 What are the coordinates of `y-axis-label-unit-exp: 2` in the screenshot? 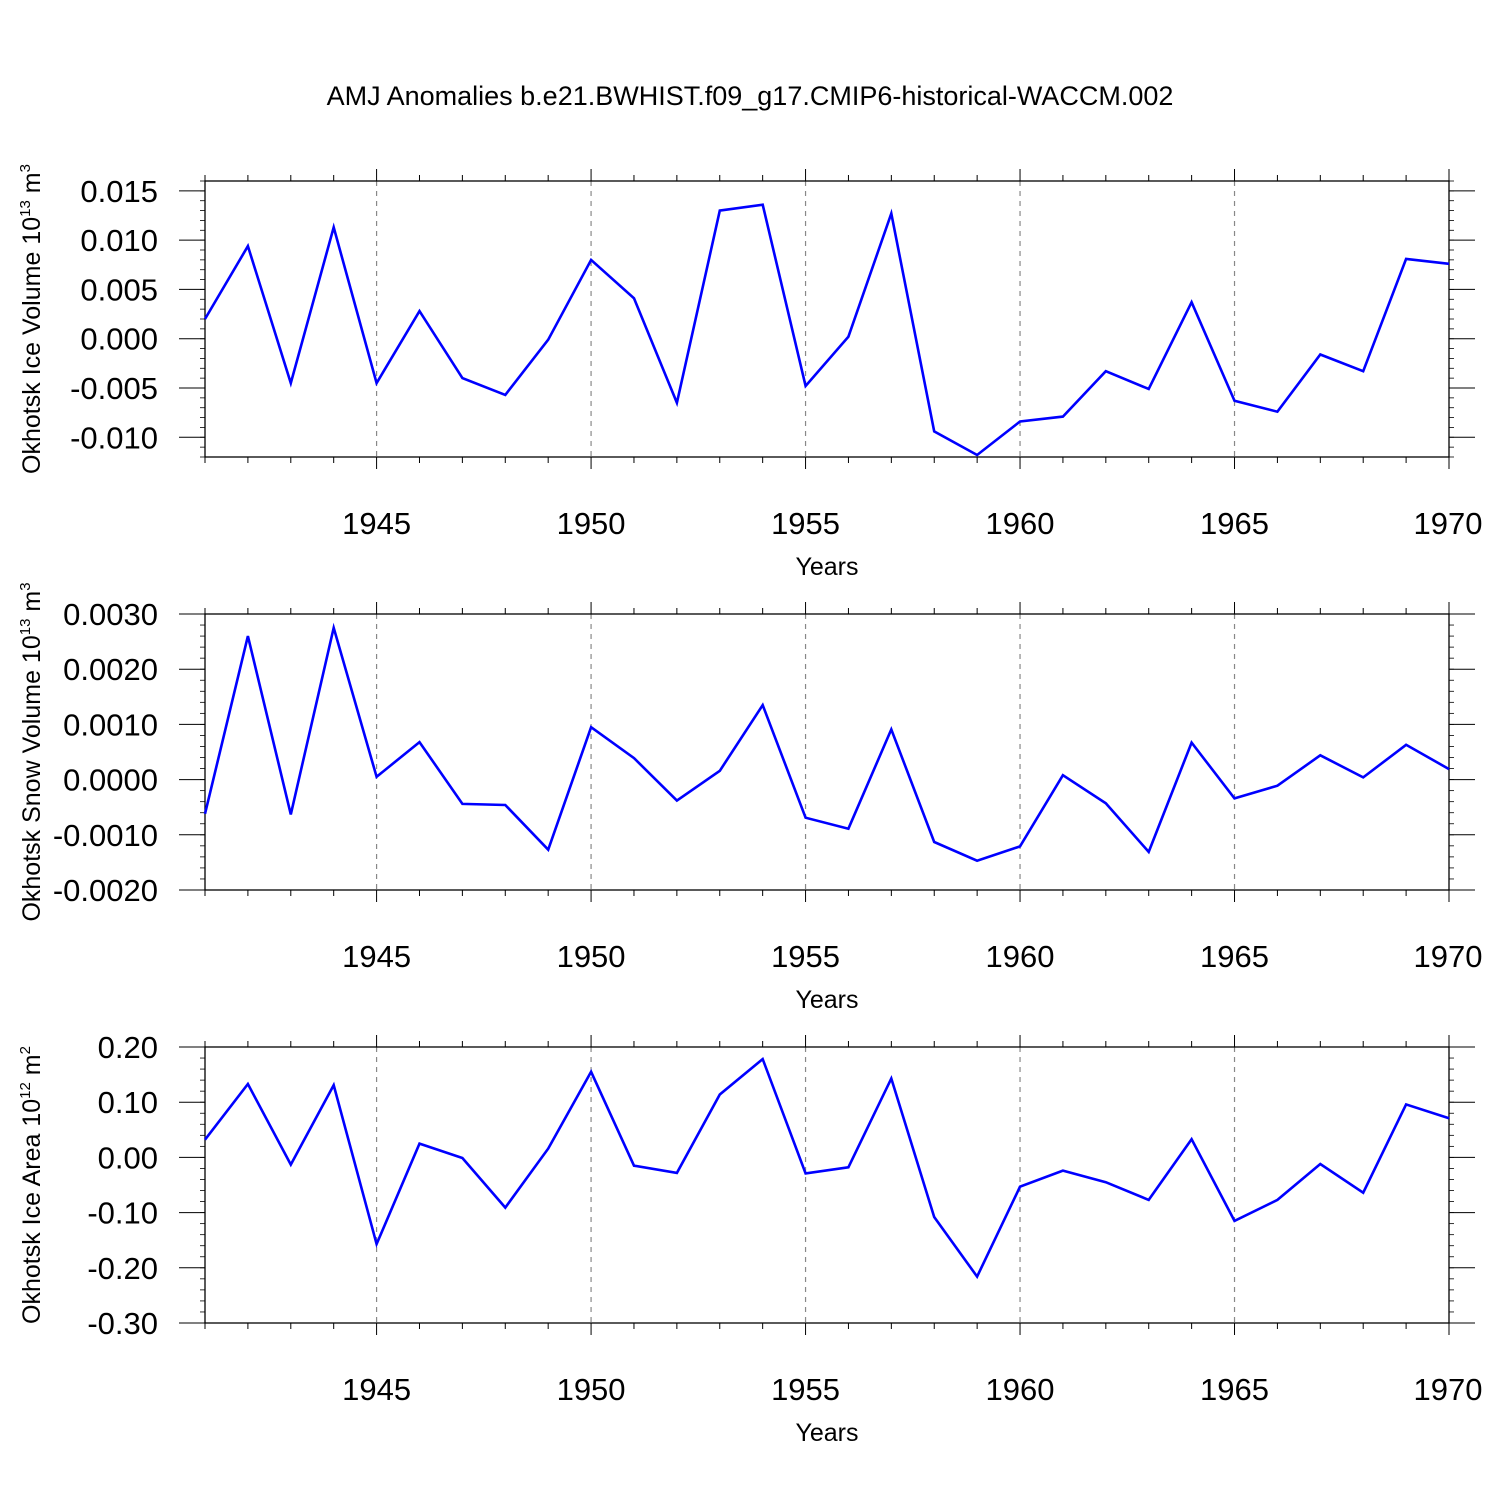 It's located at (25, 1050).